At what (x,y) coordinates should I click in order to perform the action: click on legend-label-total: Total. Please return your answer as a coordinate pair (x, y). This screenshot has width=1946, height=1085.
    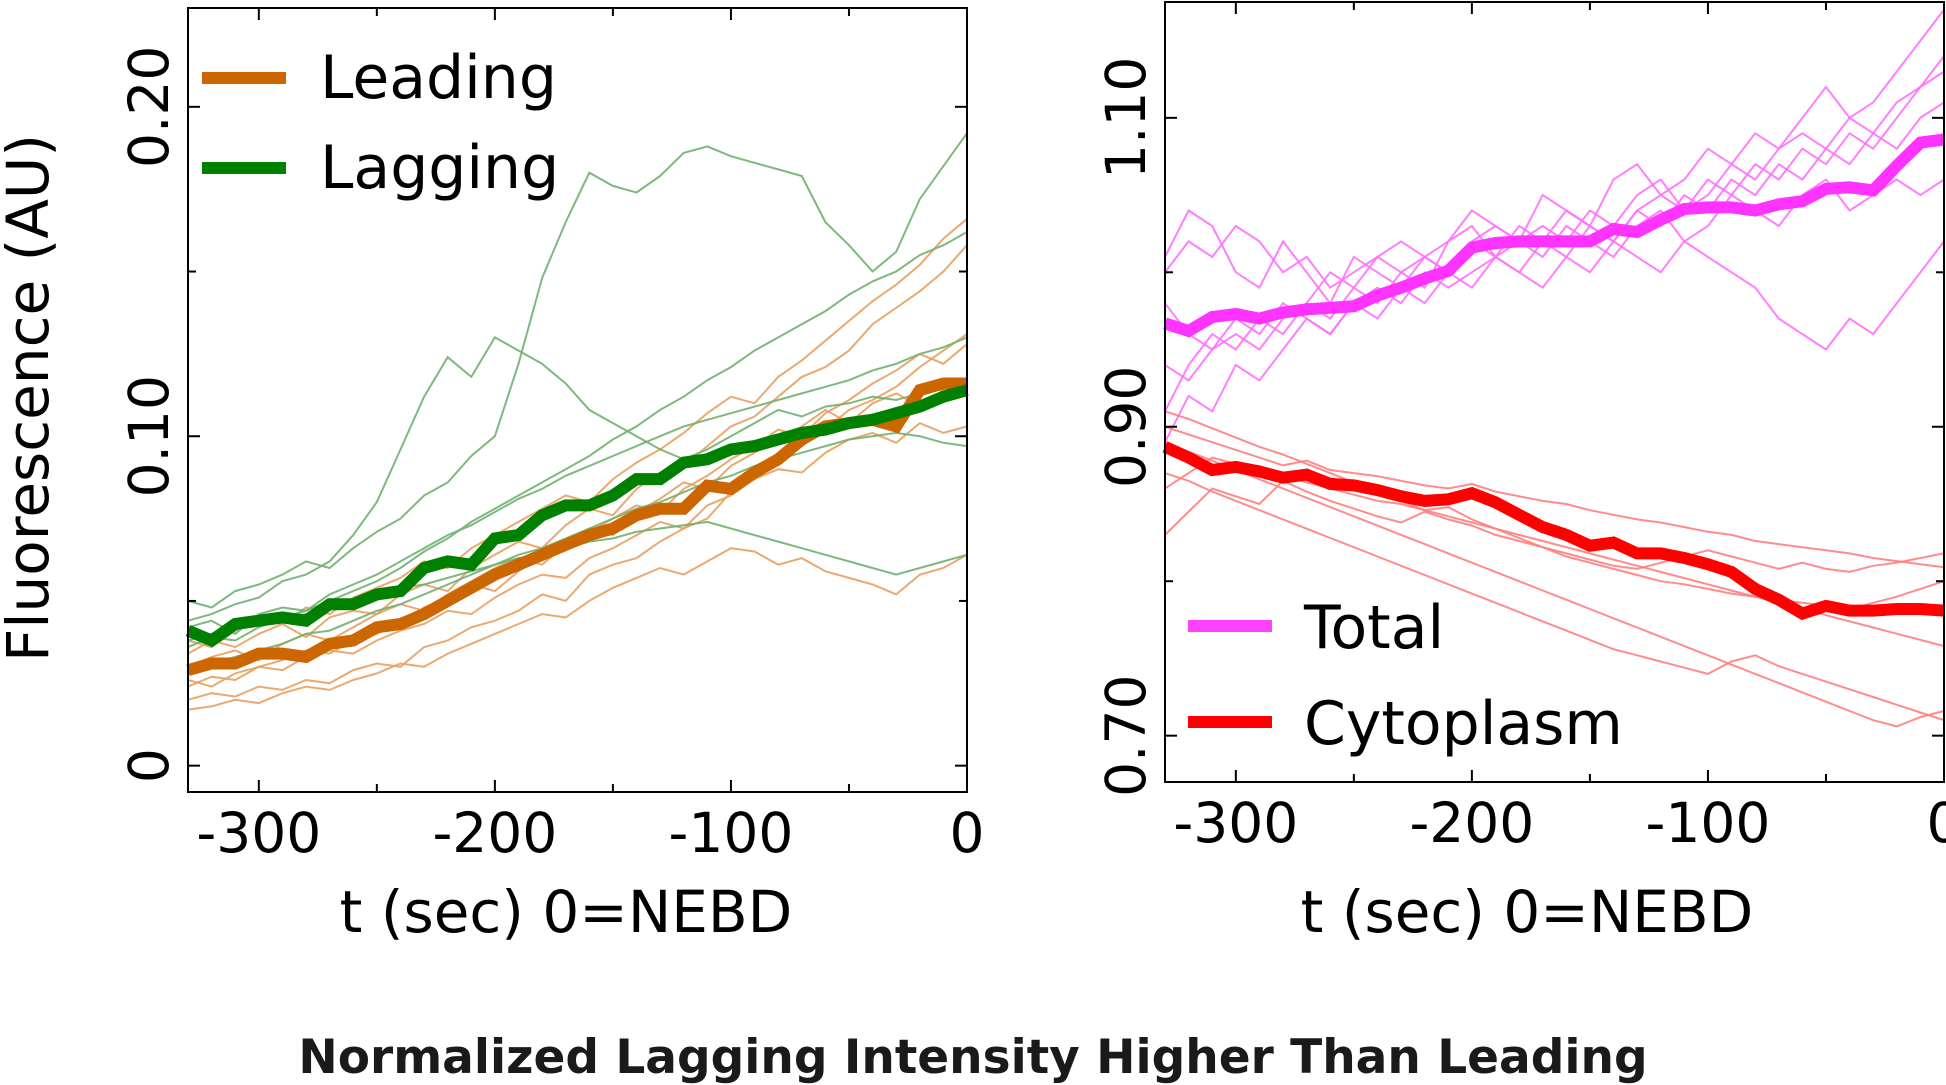
    Looking at the image, I should click on (1373, 628).